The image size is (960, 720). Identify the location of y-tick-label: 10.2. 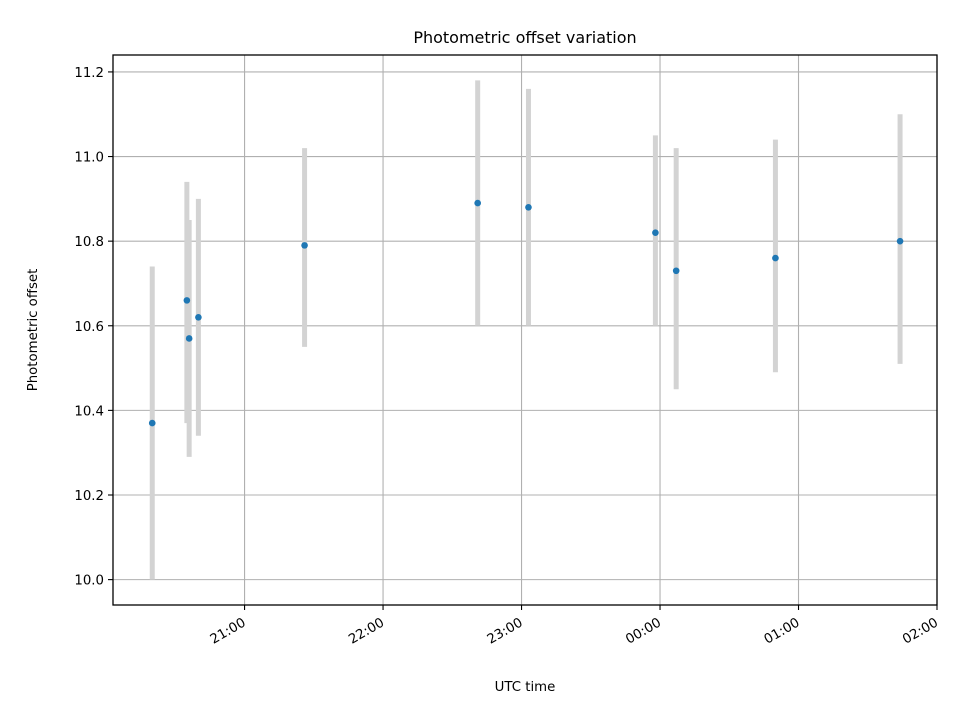
(89, 496).